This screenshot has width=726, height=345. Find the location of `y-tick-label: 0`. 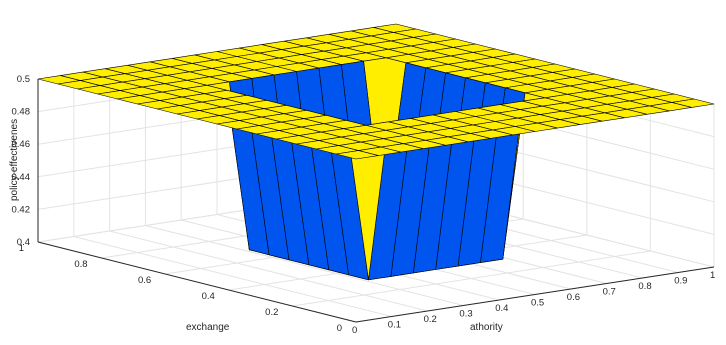

y-tick-label: 0 is located at coordinates (339, 328).